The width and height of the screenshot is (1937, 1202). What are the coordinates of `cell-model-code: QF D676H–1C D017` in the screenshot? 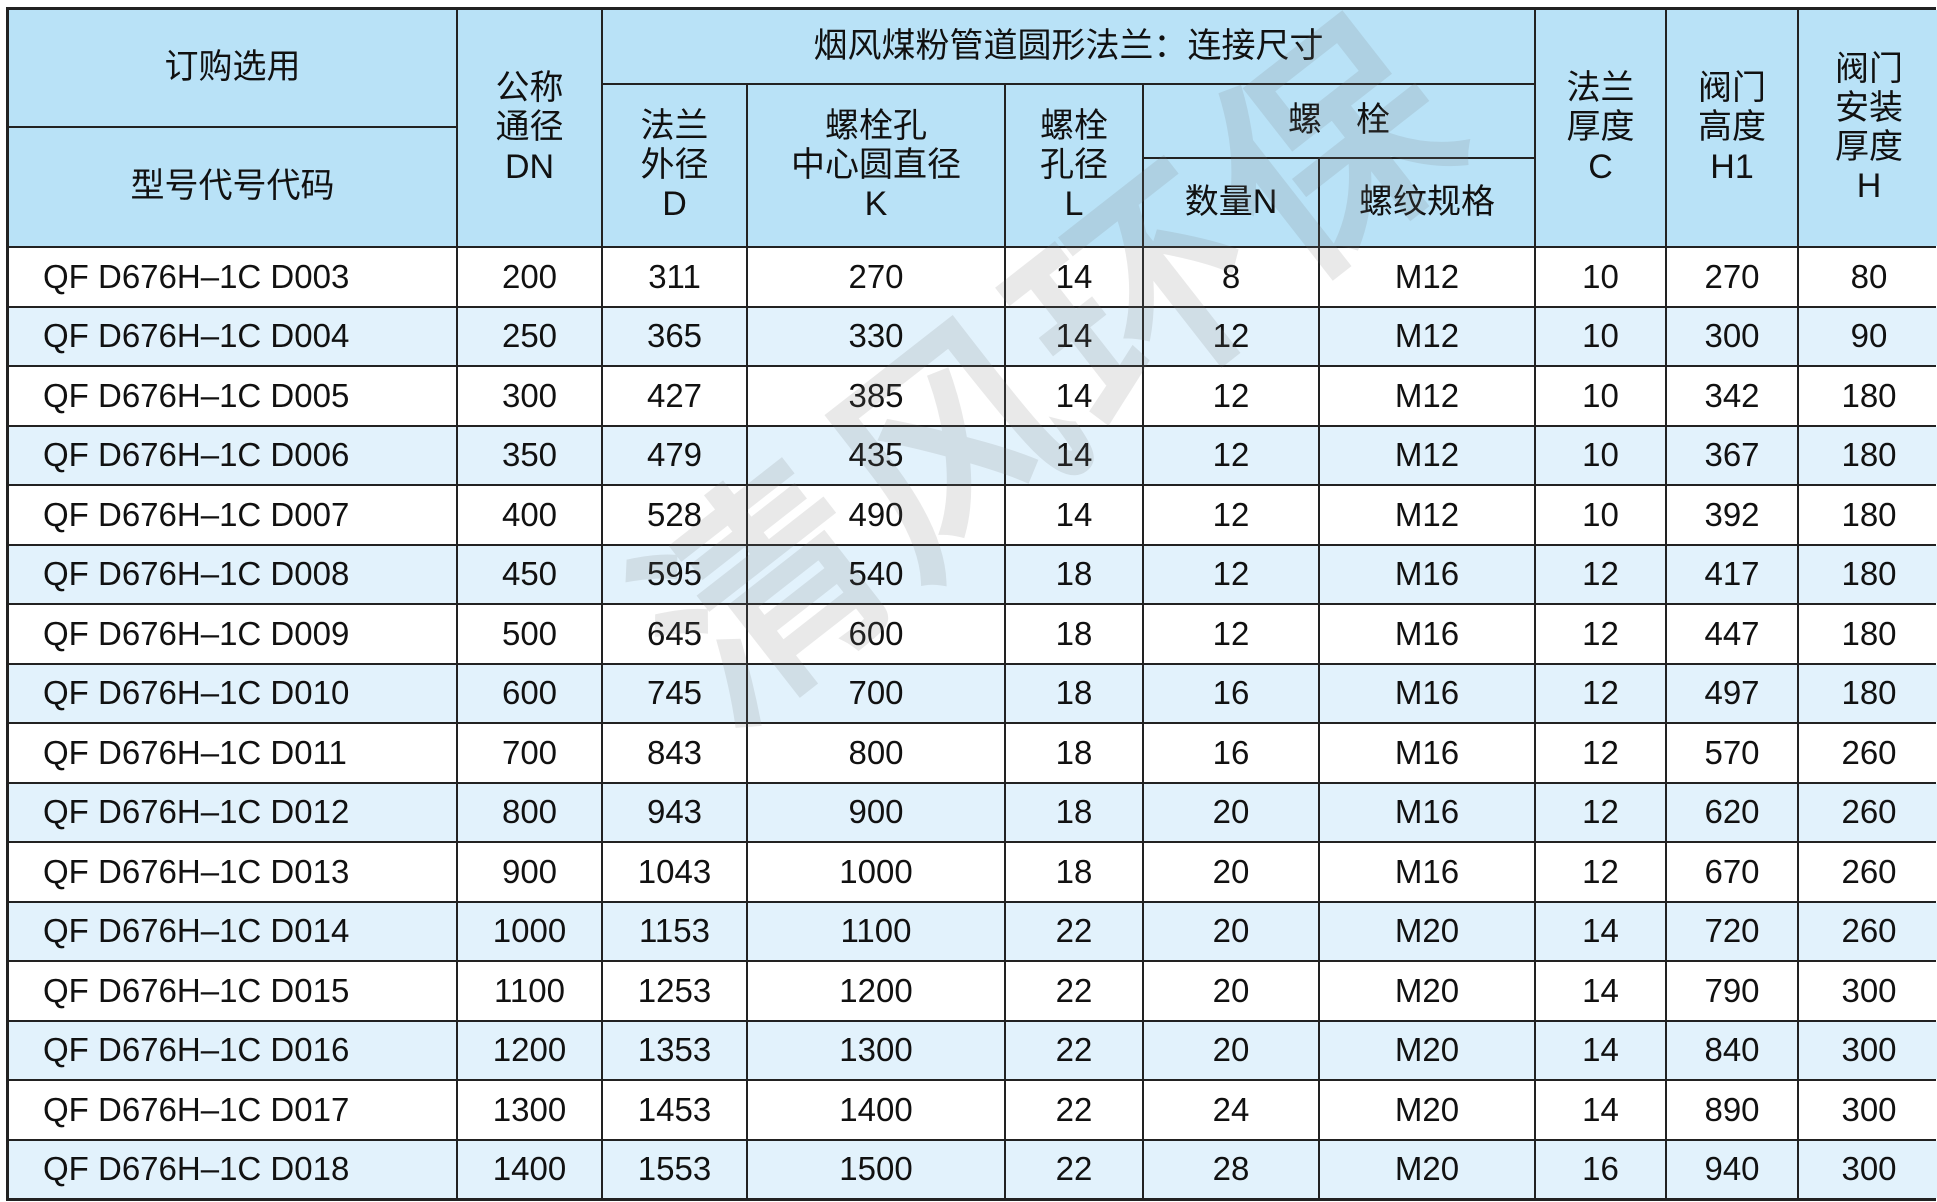 It's located at (232, 1110).